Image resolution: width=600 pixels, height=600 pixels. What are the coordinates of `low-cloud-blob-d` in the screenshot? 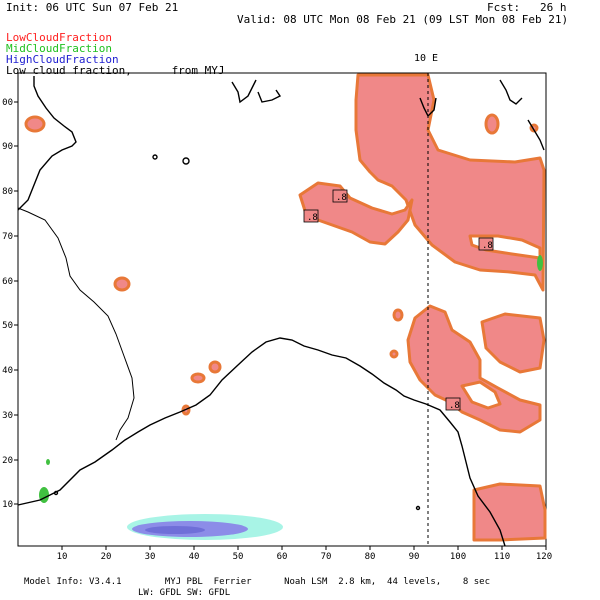 It's located at (398, 315).